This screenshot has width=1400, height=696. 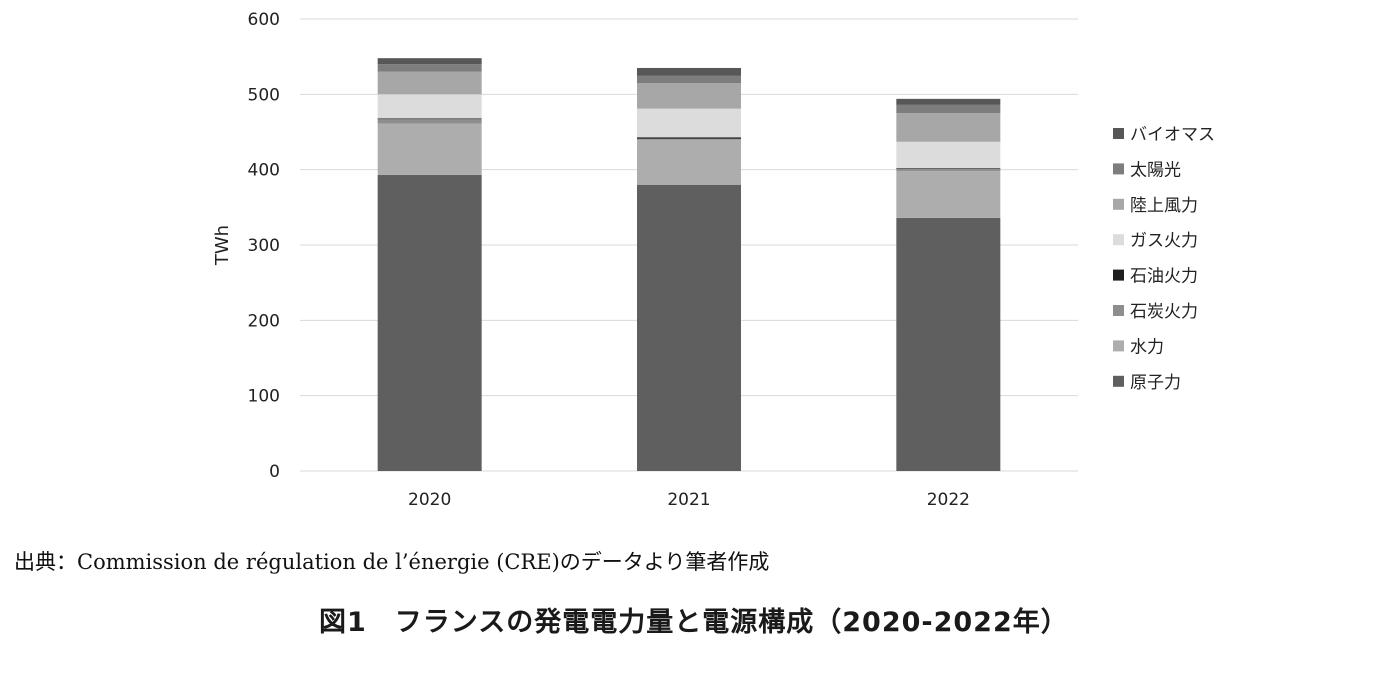 What do you see at coordinates (264, 171) in the screenshot?
I see `y-tick-label: 400` at bounding box center [264, 171].